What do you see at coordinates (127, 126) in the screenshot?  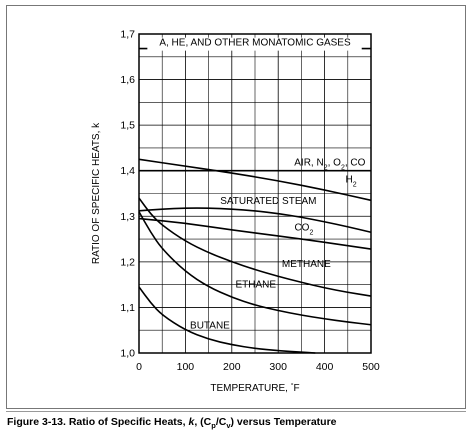 I see `y-tick-label: 1,5` at bounding box center [127, 126].